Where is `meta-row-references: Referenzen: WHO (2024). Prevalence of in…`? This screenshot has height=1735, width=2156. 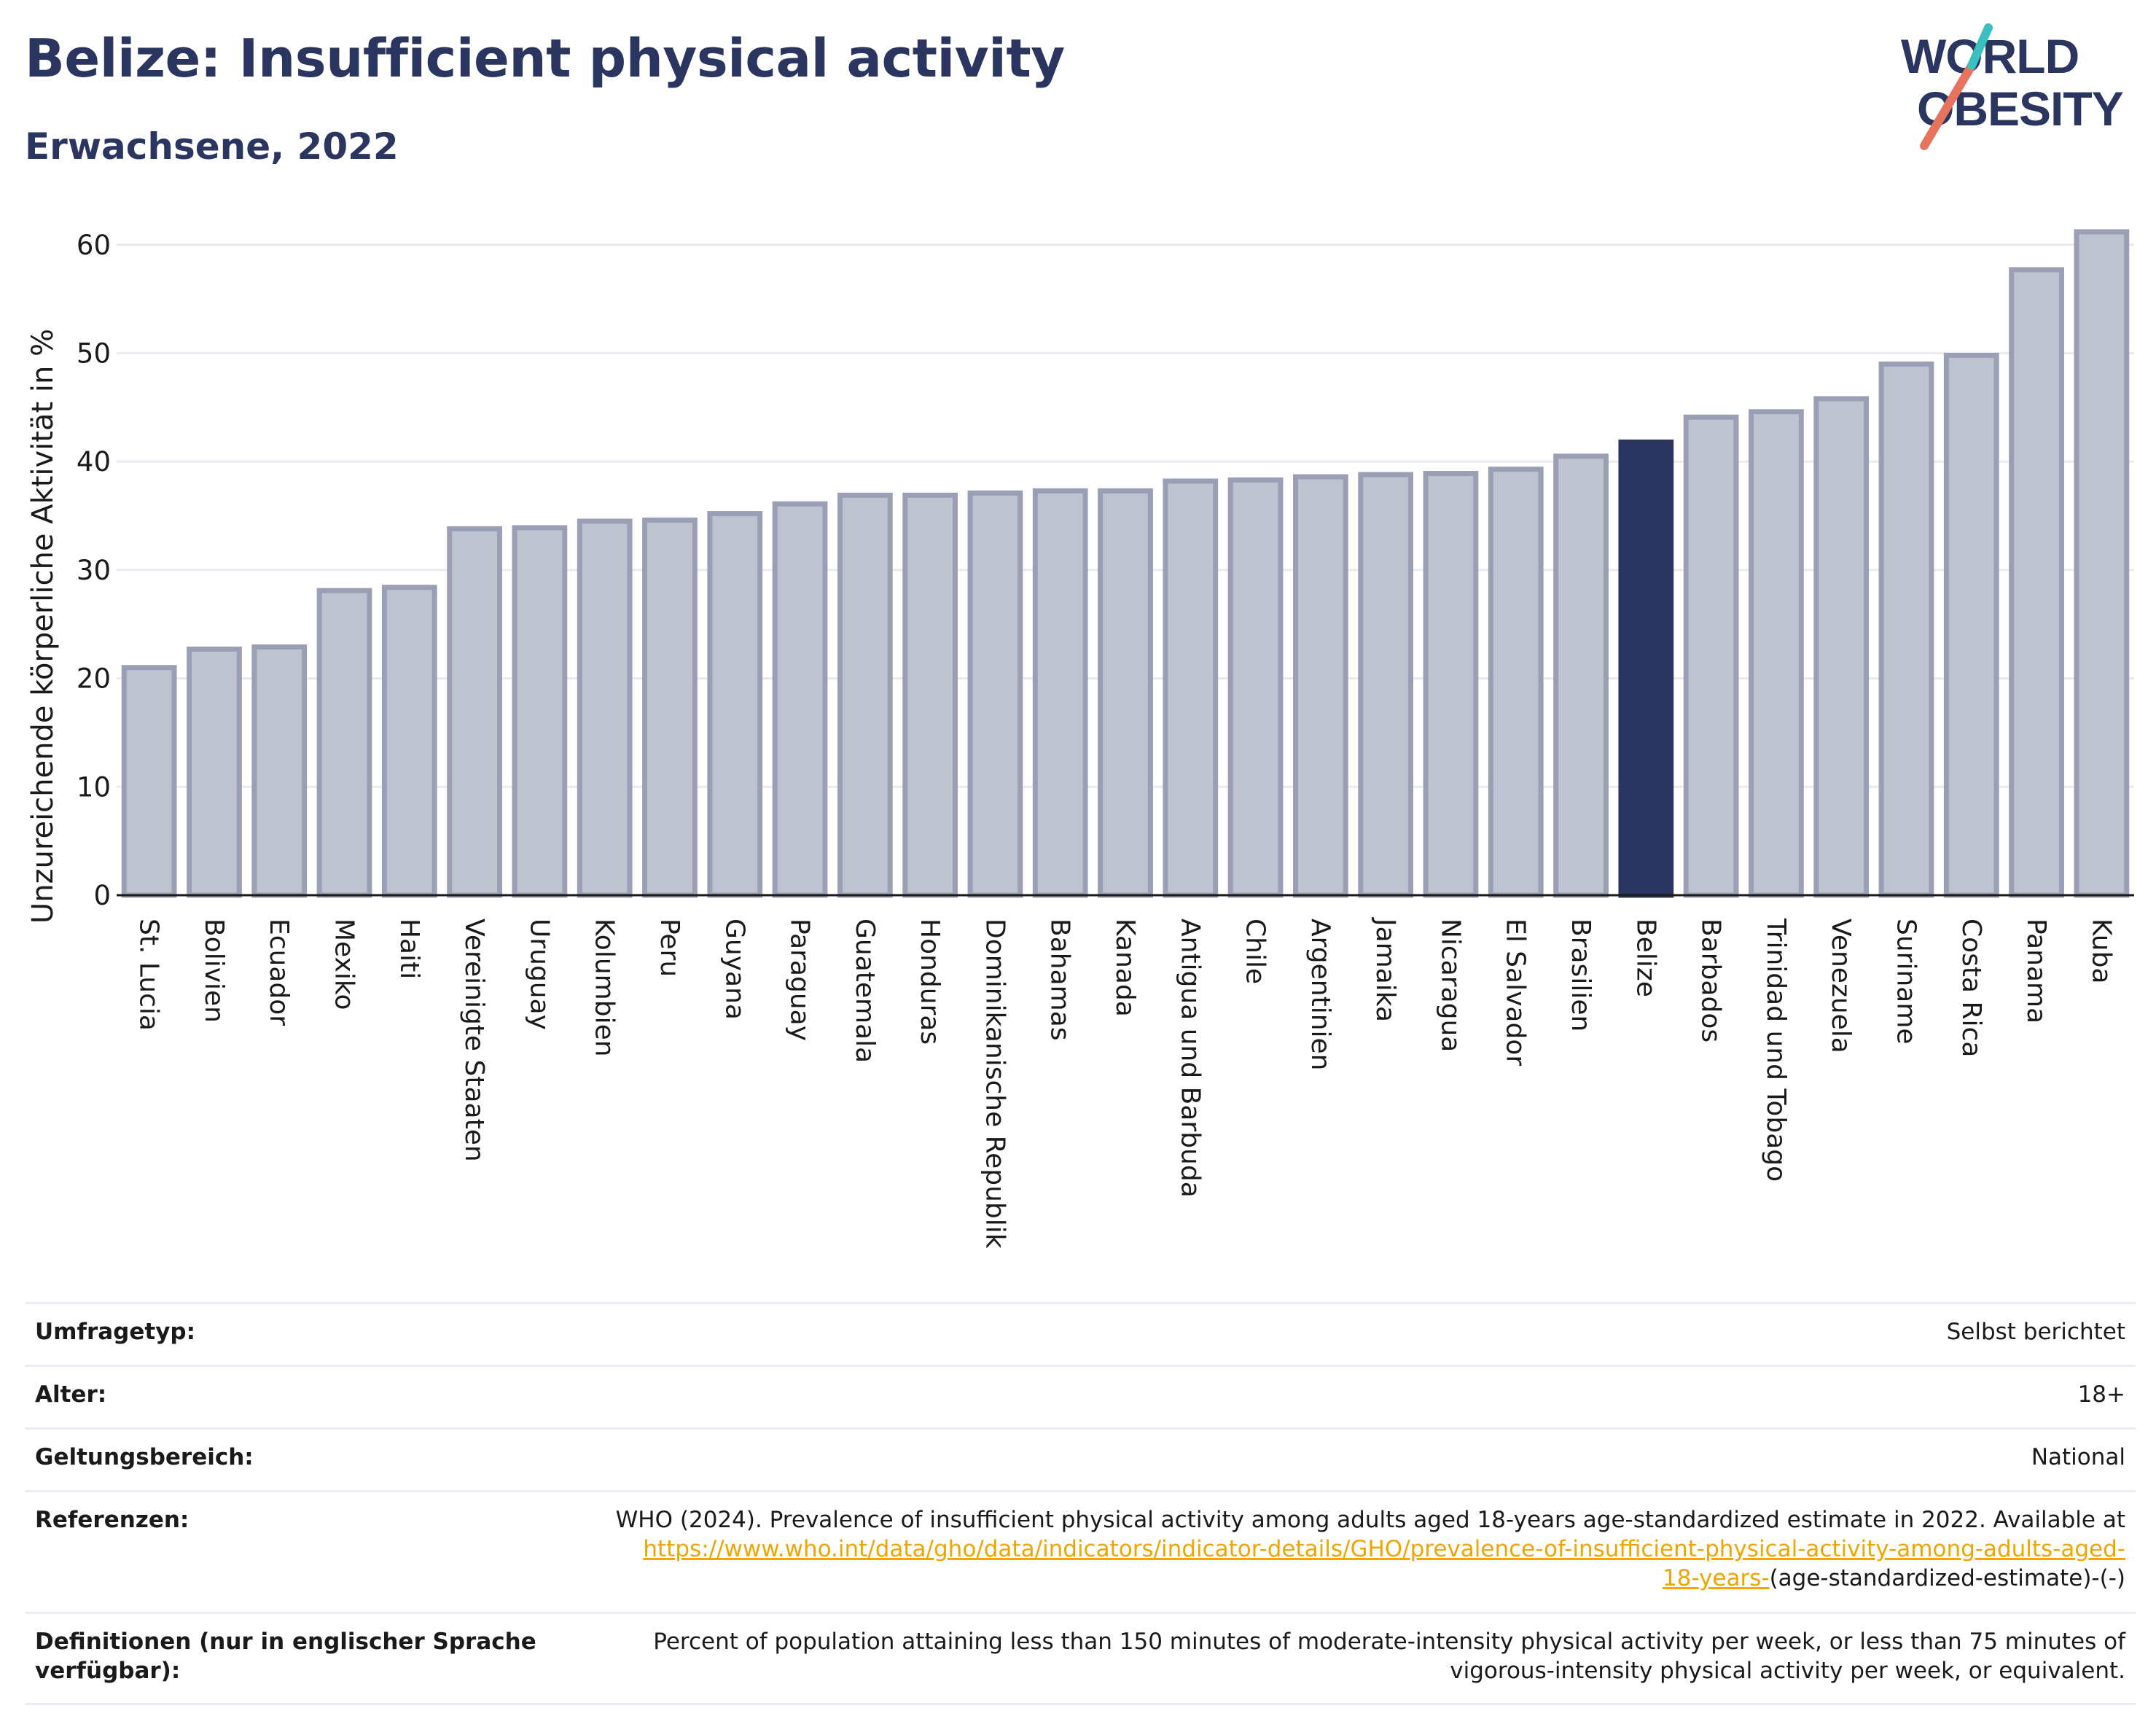 meta-row-references: Referenzen: WHO (2024). Prevalence of in… is located at coordinates (1081, 1552).